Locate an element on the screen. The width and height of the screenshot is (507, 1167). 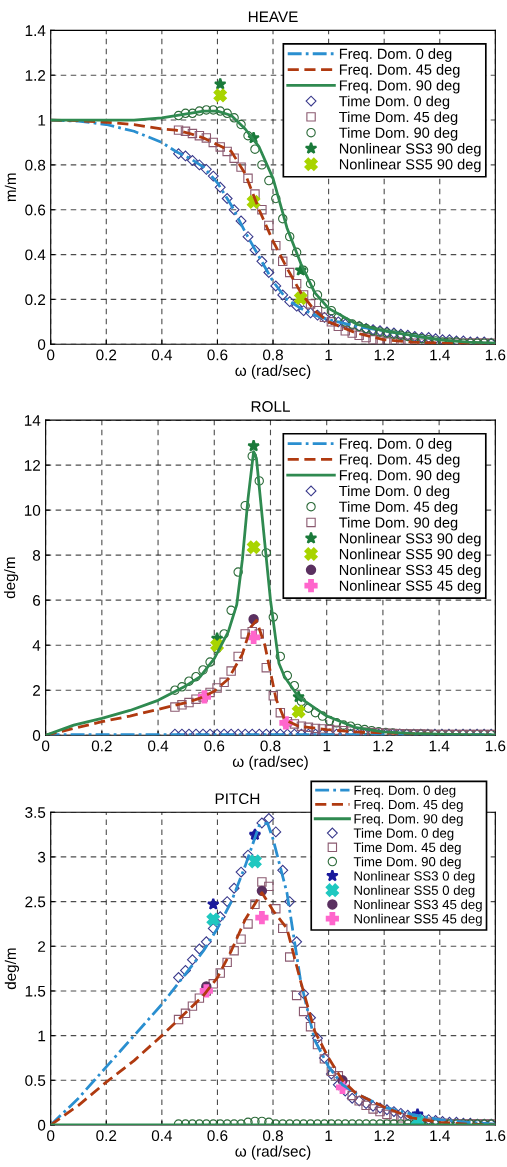
chart-title: ROLL is located at coordinates (270, 406).